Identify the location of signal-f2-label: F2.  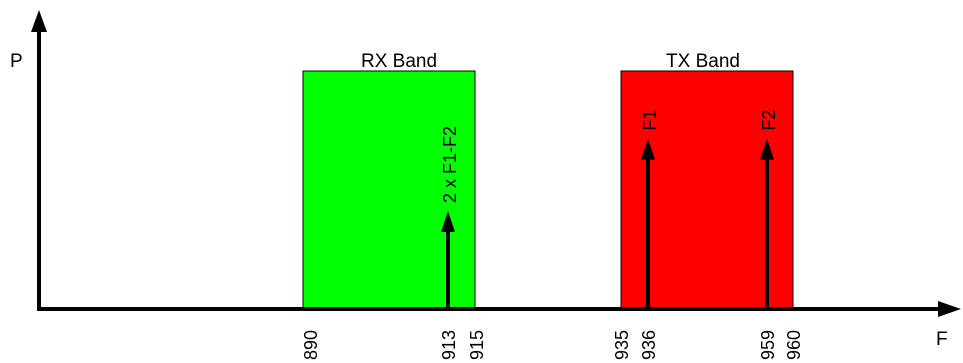
(769, 120).